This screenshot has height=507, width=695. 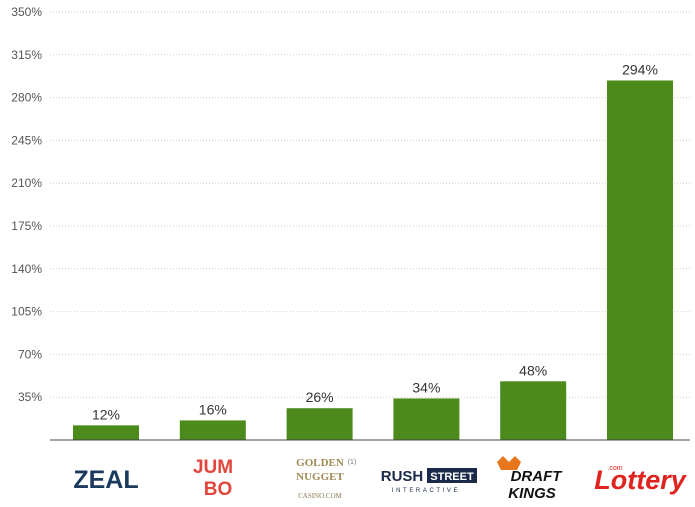 I want to click on logo-jumbo-line2: BO, so click(x=218, y=489).